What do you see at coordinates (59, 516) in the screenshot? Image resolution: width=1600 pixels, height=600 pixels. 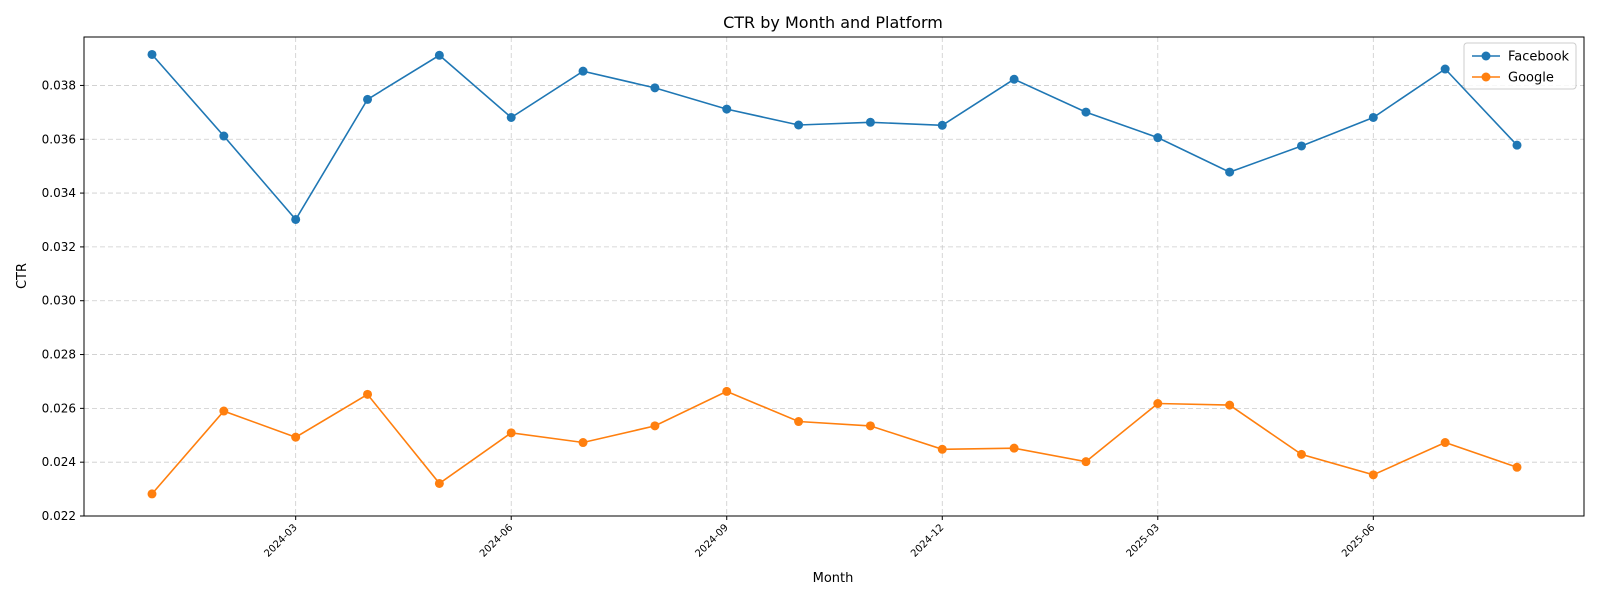 I see `y-tick-label: 0.022` at bounding box center [59, 516].